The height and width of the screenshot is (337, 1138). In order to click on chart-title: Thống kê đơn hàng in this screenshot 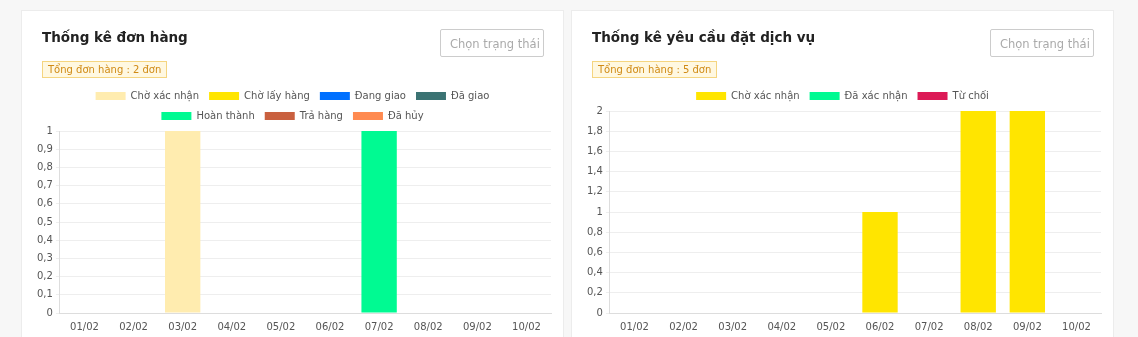, I will do `click(115, 37)`.